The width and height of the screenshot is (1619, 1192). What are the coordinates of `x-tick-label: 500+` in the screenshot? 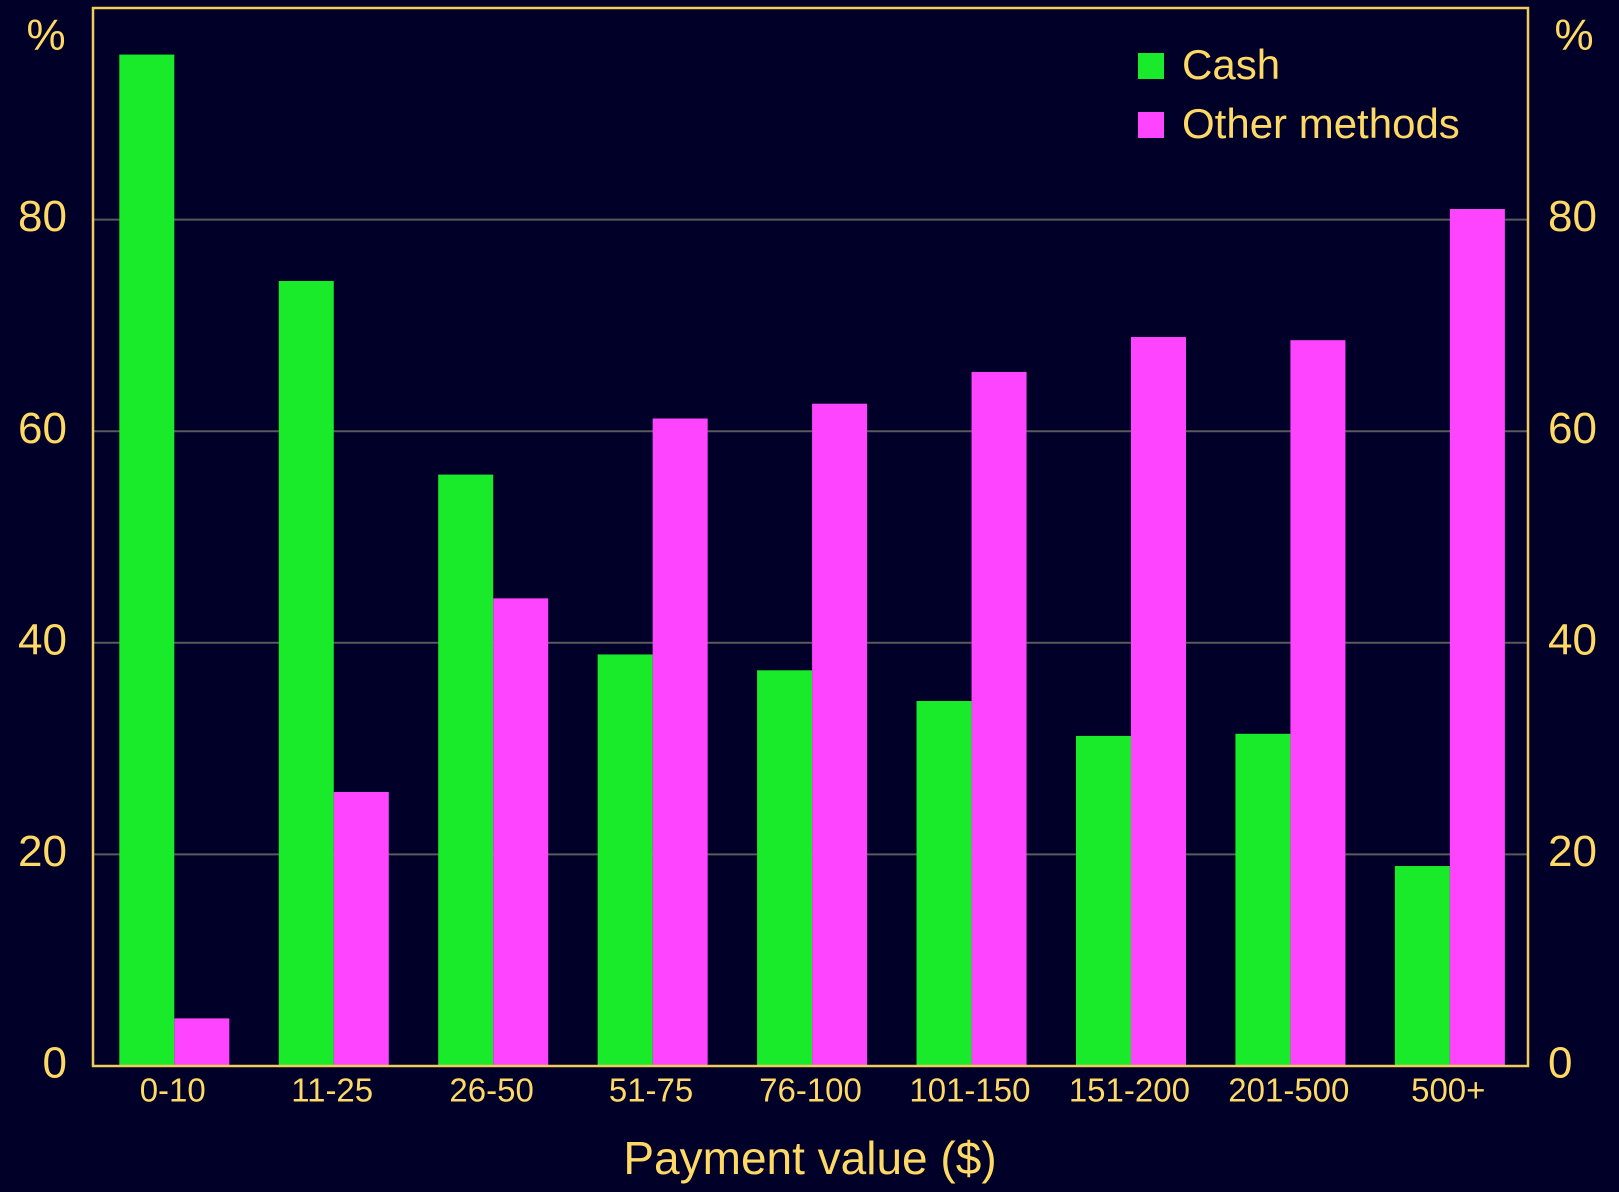 It's located at (1448, 1090).